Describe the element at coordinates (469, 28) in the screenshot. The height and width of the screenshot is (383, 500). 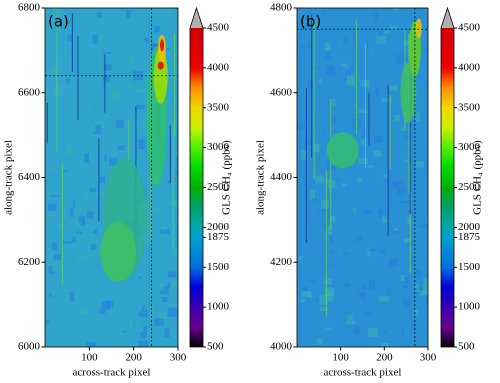
I see `colorbar-tick-label: 4500` at that location.